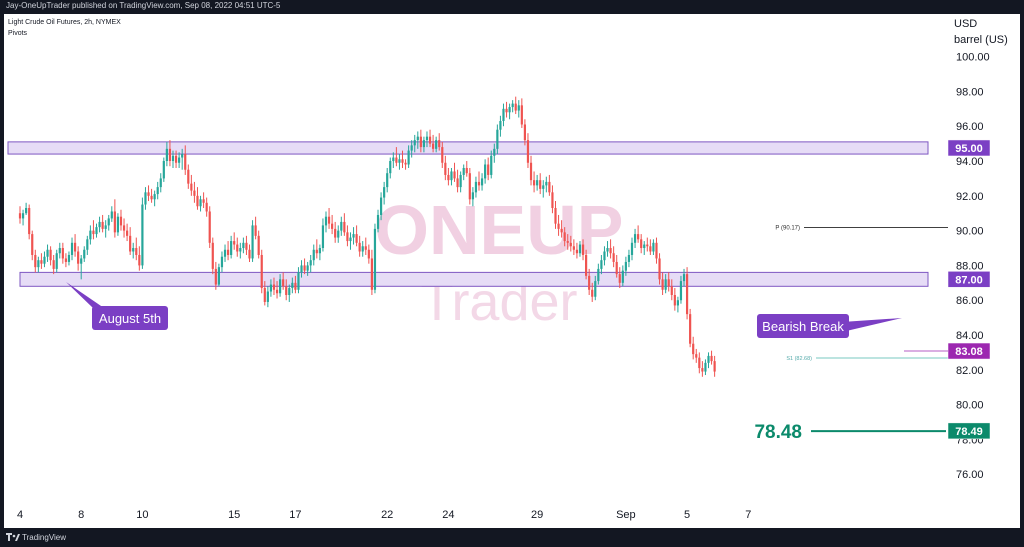 The width and height of the screenshot is (1024, 547). What do you see at coordinates (13, 537) in the screenshot?
I see `tradingview-logo-icon` at bounding box center [13, 537].